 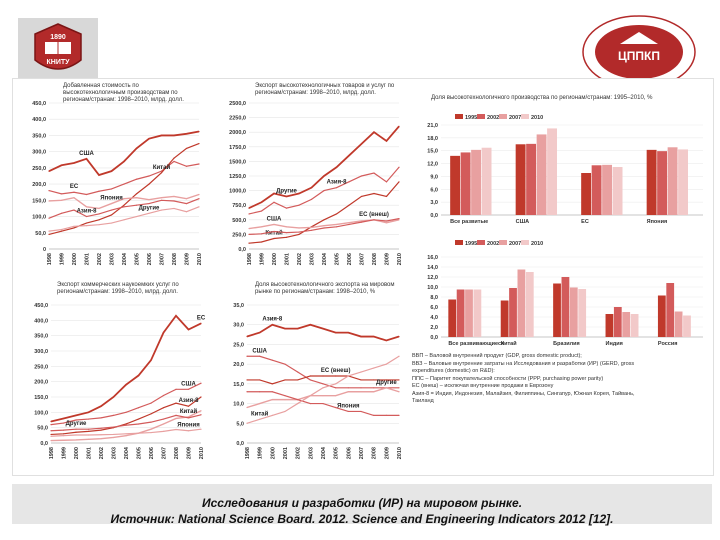 What do you see at coordinates (272, 320) in the screenshot?
I see `series-label: Азия-8` at bounding box center [272, 320].